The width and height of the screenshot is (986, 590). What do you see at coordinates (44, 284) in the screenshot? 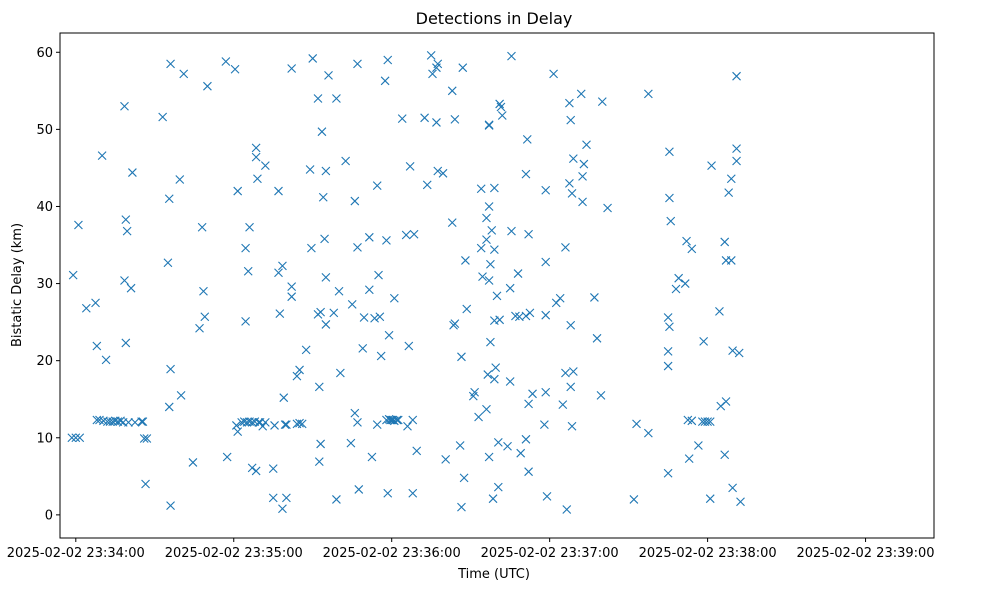
I see `y-tick-label: 30` at bounding box center [44, 284].